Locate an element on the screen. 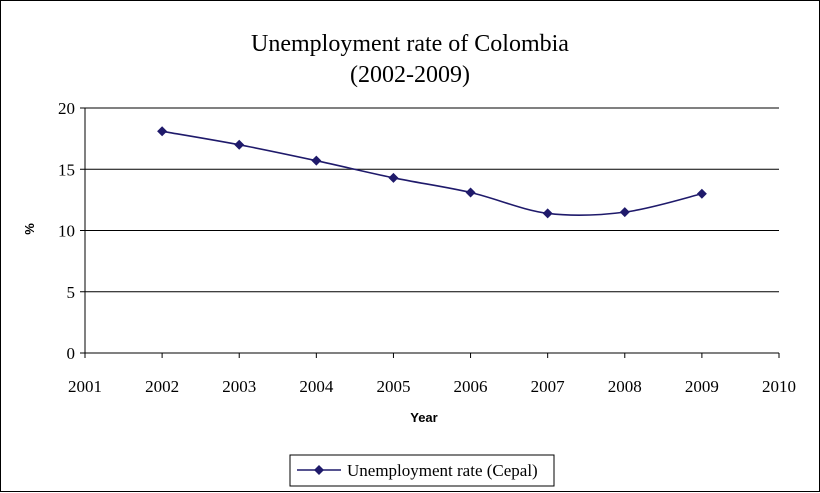 The width and height of the screenshot is (820, 493). x-tick-label-2001: 2001 is located at coordinates (85, 386).